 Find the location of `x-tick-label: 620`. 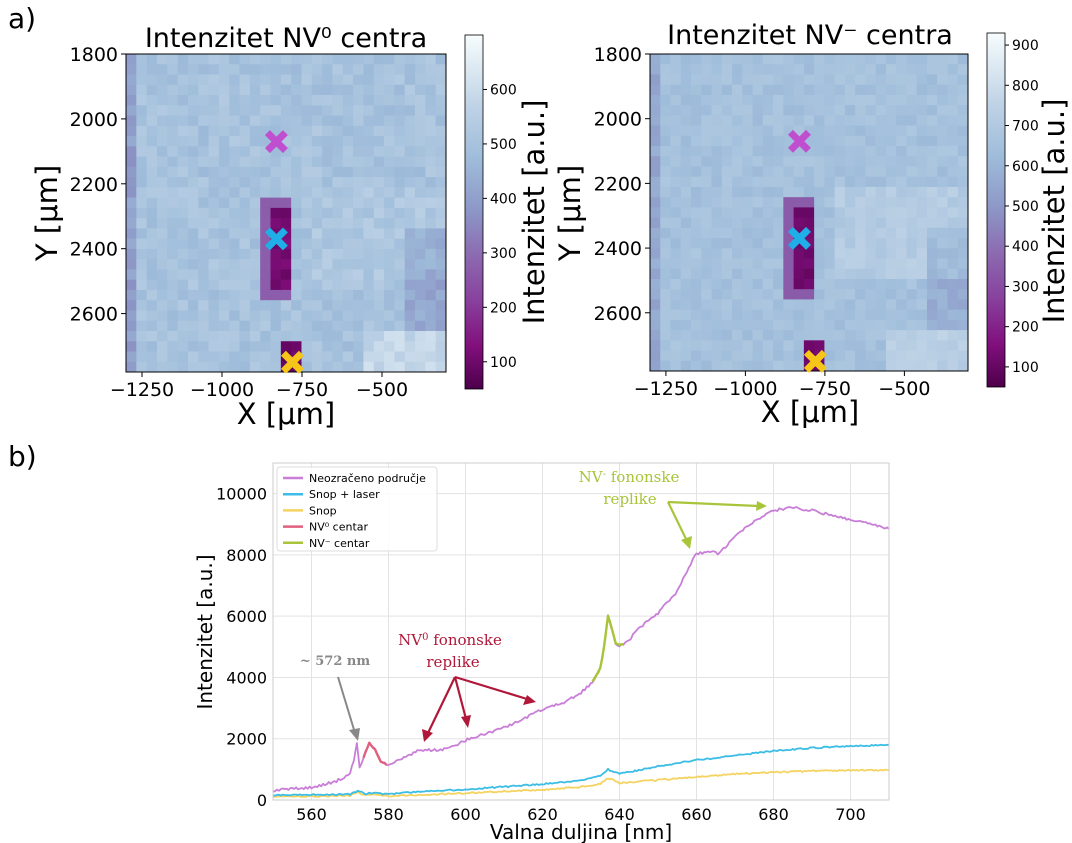

x-tick-label: 620 is located at coordinates (542, 814).